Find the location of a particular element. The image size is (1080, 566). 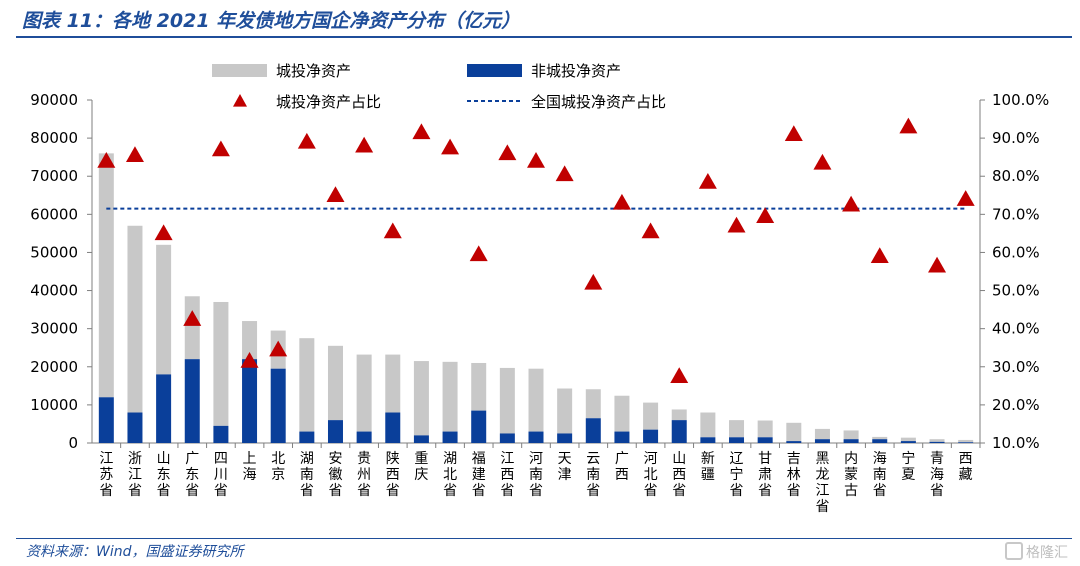

x-tick-label: 天津 is located at coordinates (565, 467).